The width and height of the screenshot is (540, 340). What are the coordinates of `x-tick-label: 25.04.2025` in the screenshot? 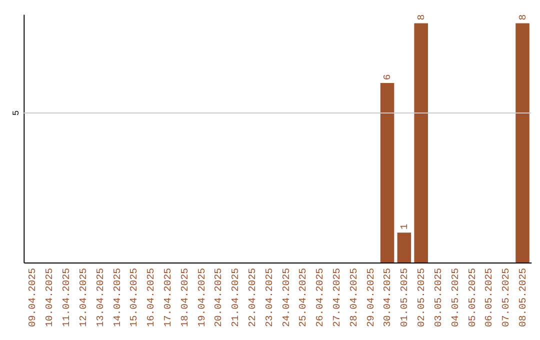 It's located at (303, 298).